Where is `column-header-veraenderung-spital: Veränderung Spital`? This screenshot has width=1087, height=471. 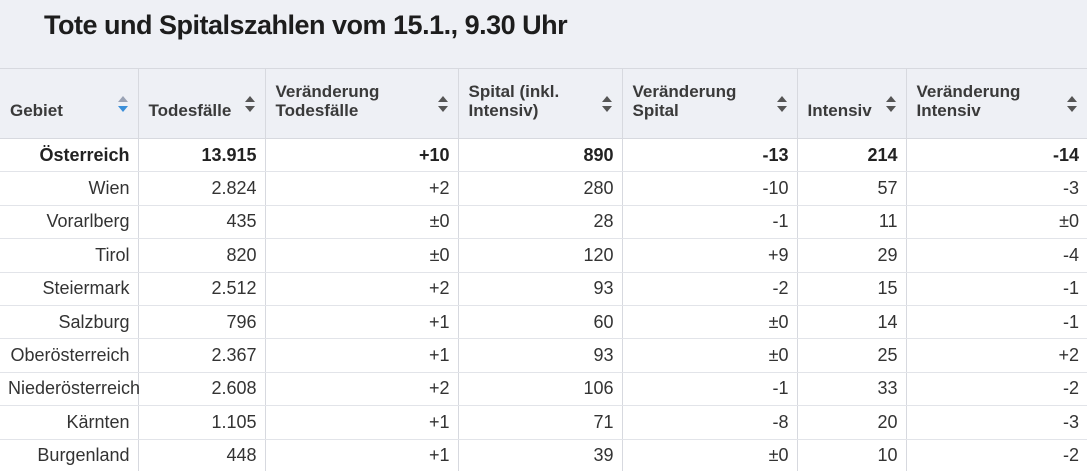 column-header-veraenderung-spital: Veränderung Spital is located at coordinates (709, 103).